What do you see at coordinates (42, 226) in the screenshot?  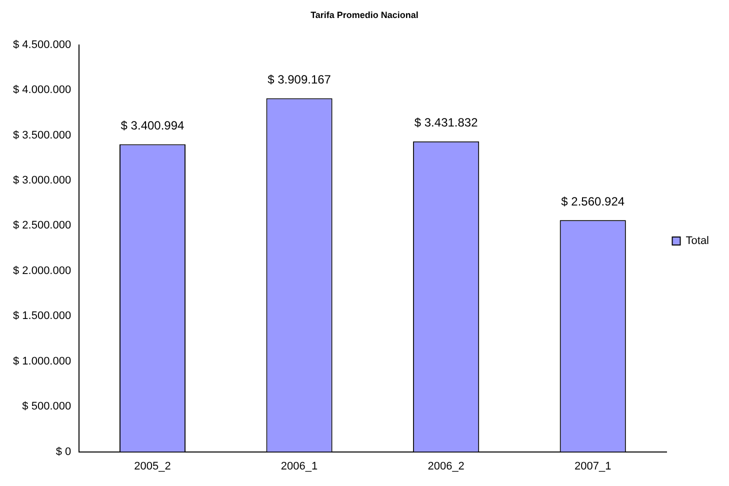 I see `y-tick-label: $ 2.500.000` at bounding box center [42, 226].